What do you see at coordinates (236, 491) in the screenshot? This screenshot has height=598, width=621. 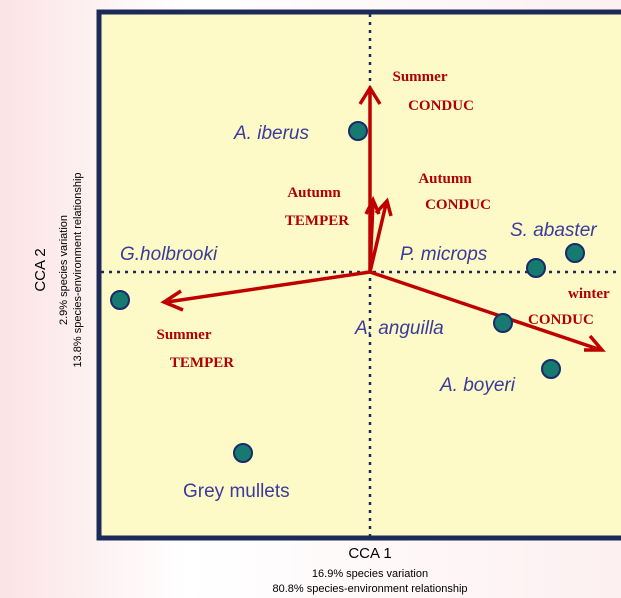 I see `species-label: Grey mullets` at bounding box center [236, 491].